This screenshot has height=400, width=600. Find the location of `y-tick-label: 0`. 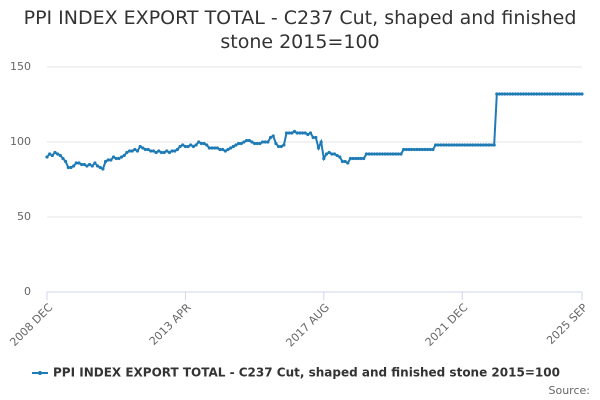

y-tick-label: 0 is located at coordinates (27, 291).